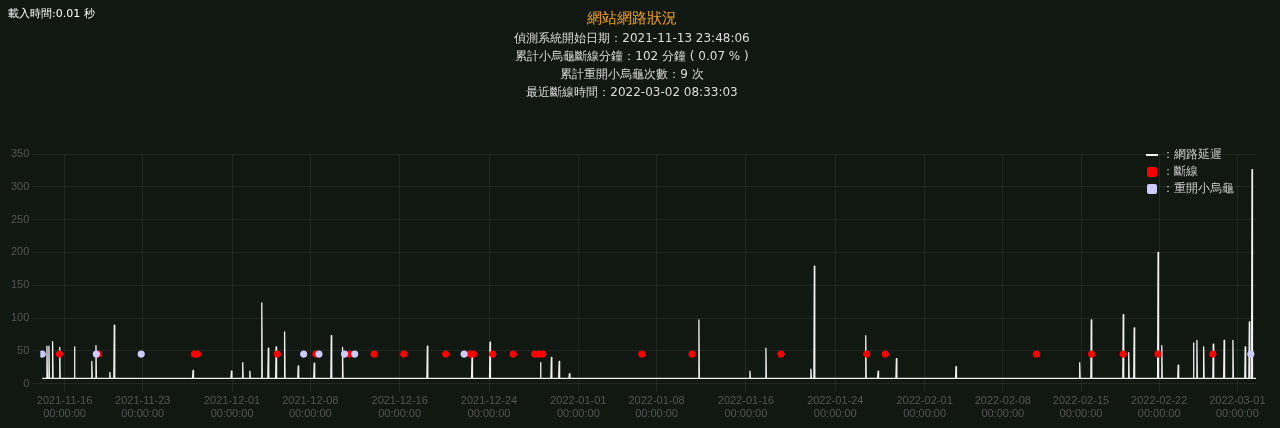 The image size is (1280, 428). I want to click on x-tick-label: 2021-12-24 00:00:00, so click(489, 407).